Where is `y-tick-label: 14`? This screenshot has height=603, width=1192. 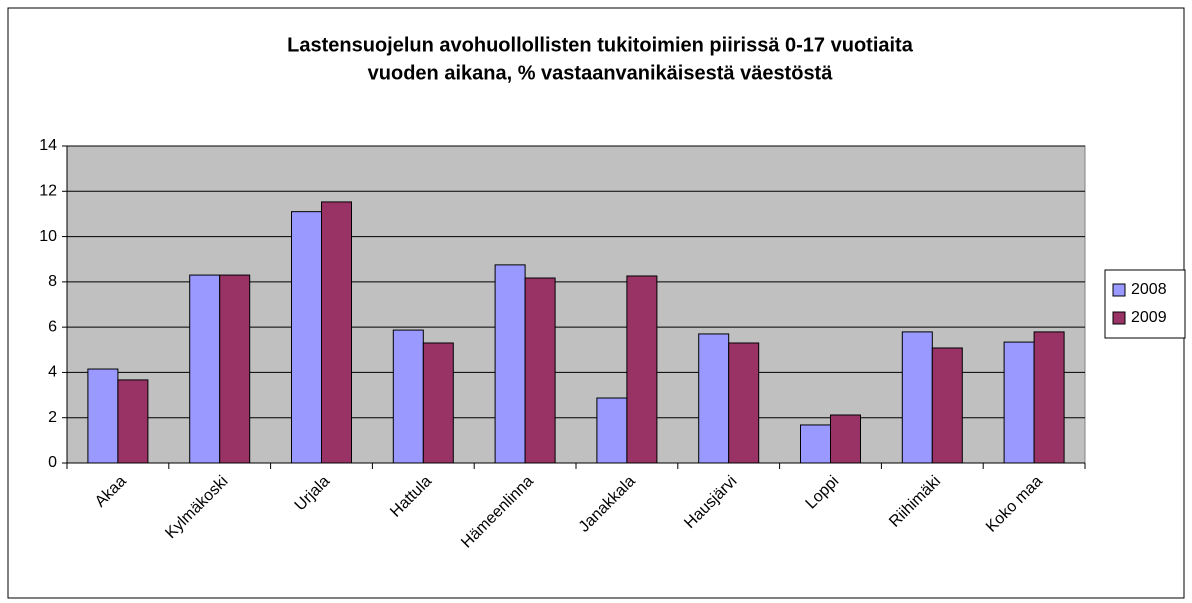 y-tick-label: 14 is located at coordinates (48, 145).